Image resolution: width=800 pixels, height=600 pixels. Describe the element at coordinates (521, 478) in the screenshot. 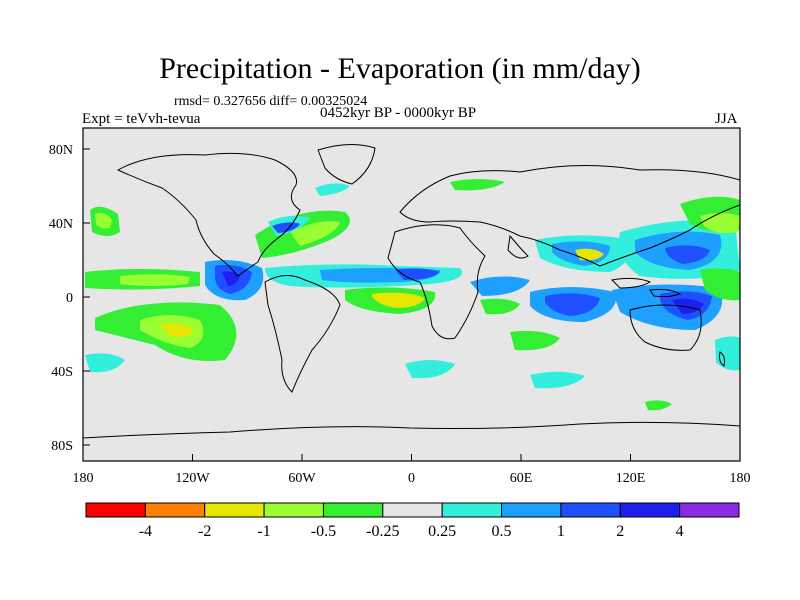

I see `x-tick-label: 60E` at that location.